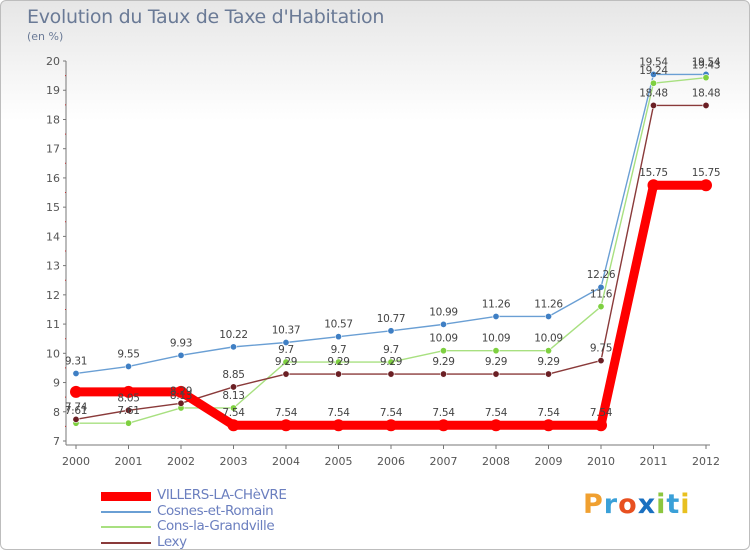 The image size is (750, 550). Describe the element at coordinates (647, 504) in the screenshot. I see `logo-letter: x` at that location.